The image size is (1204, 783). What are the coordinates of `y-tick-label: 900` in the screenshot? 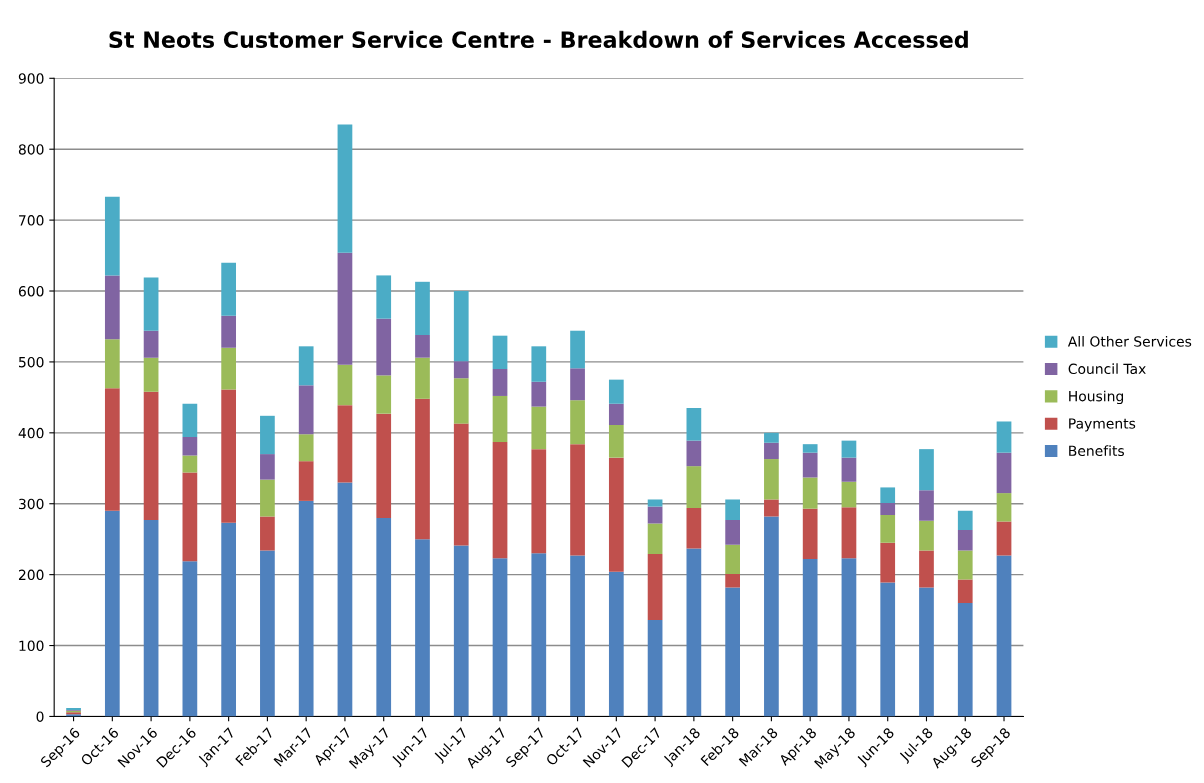 It's located at (31, 78).